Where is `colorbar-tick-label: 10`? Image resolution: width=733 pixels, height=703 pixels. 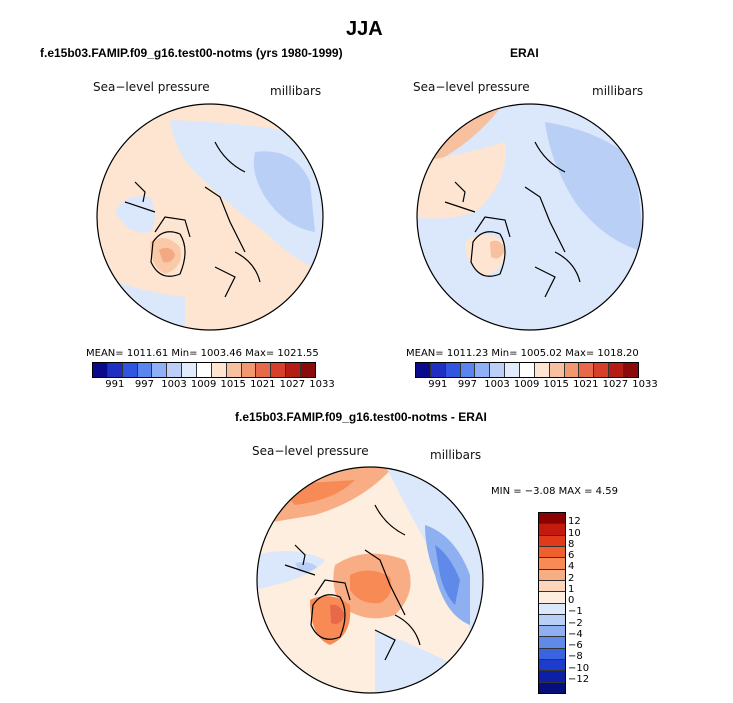 colorbar-tick-label: 10 is located at coordinates (574, 533).